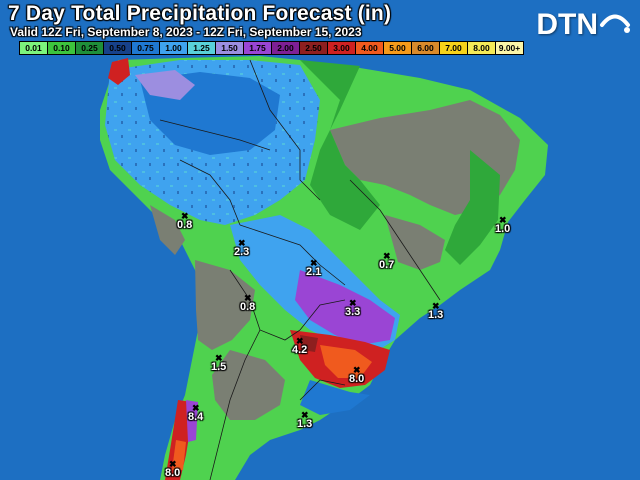 This screenshot has width=640, height=480. Describe the element at coordinates (353, 312) in the screenshot. I see `station-value: 3.3` at that location.